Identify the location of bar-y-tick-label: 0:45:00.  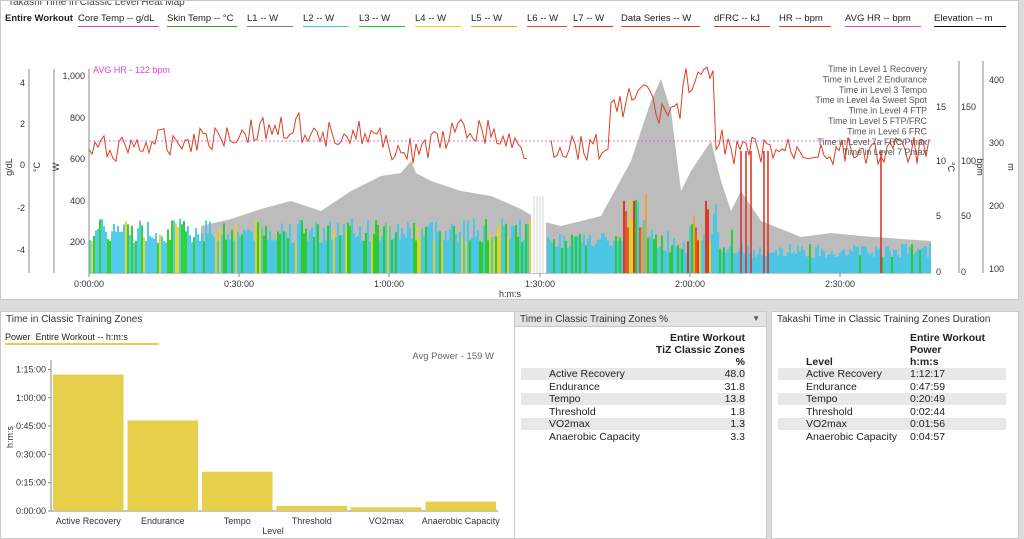
(31, 426).